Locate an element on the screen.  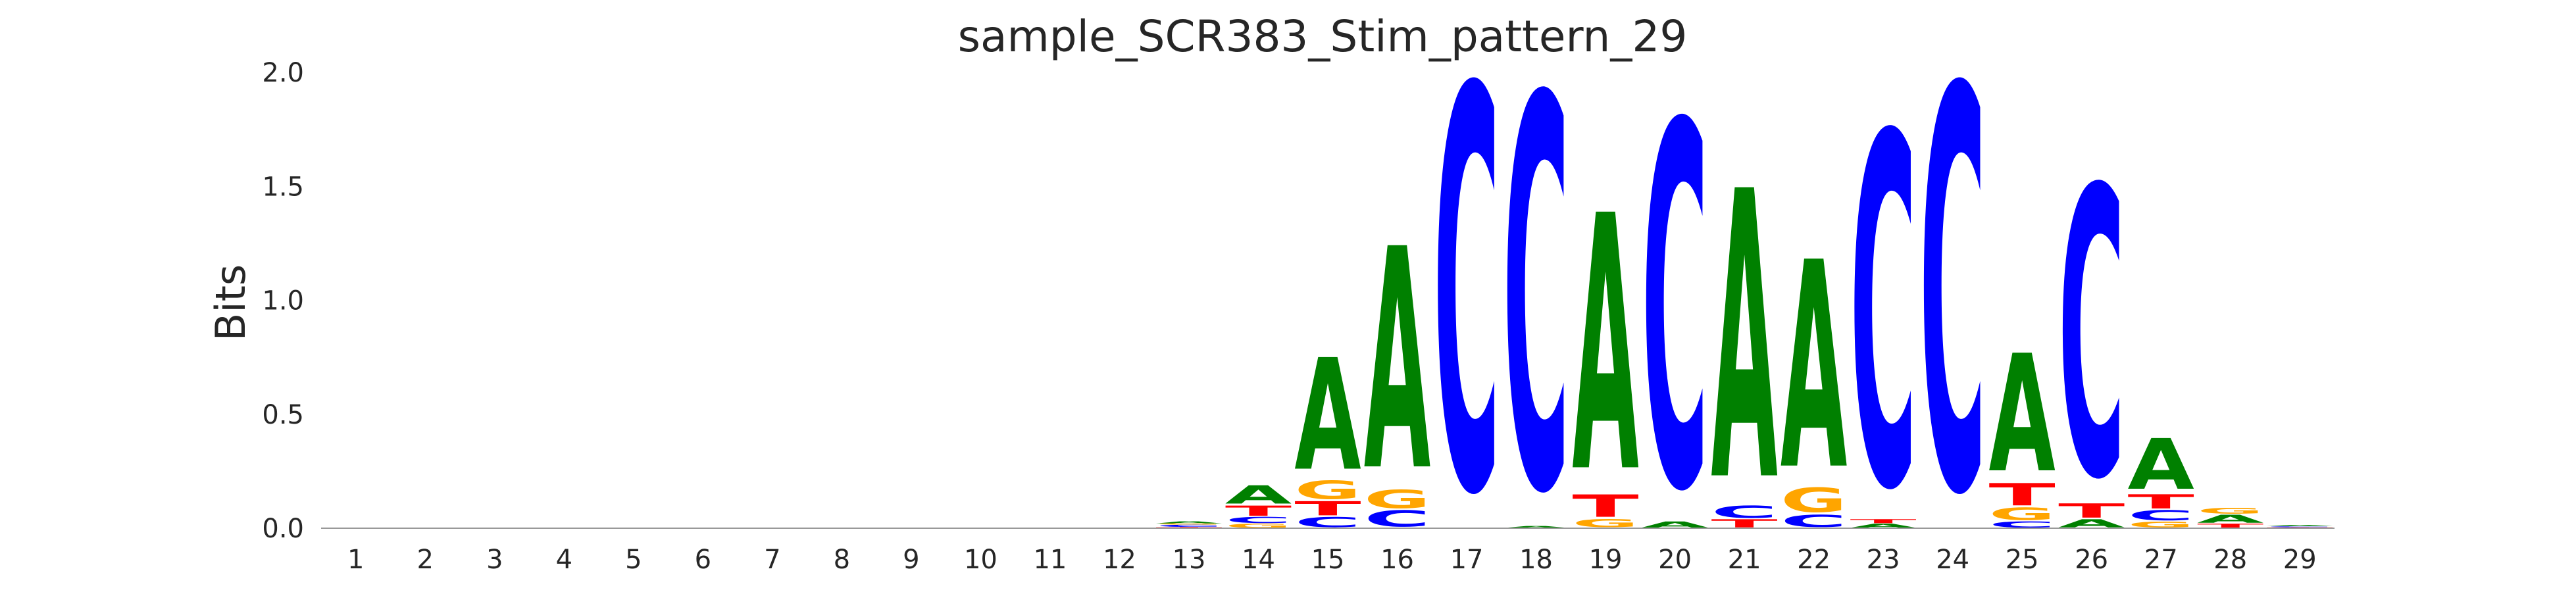
x-tick-label: 23 is located at coordinates (1883, 560).